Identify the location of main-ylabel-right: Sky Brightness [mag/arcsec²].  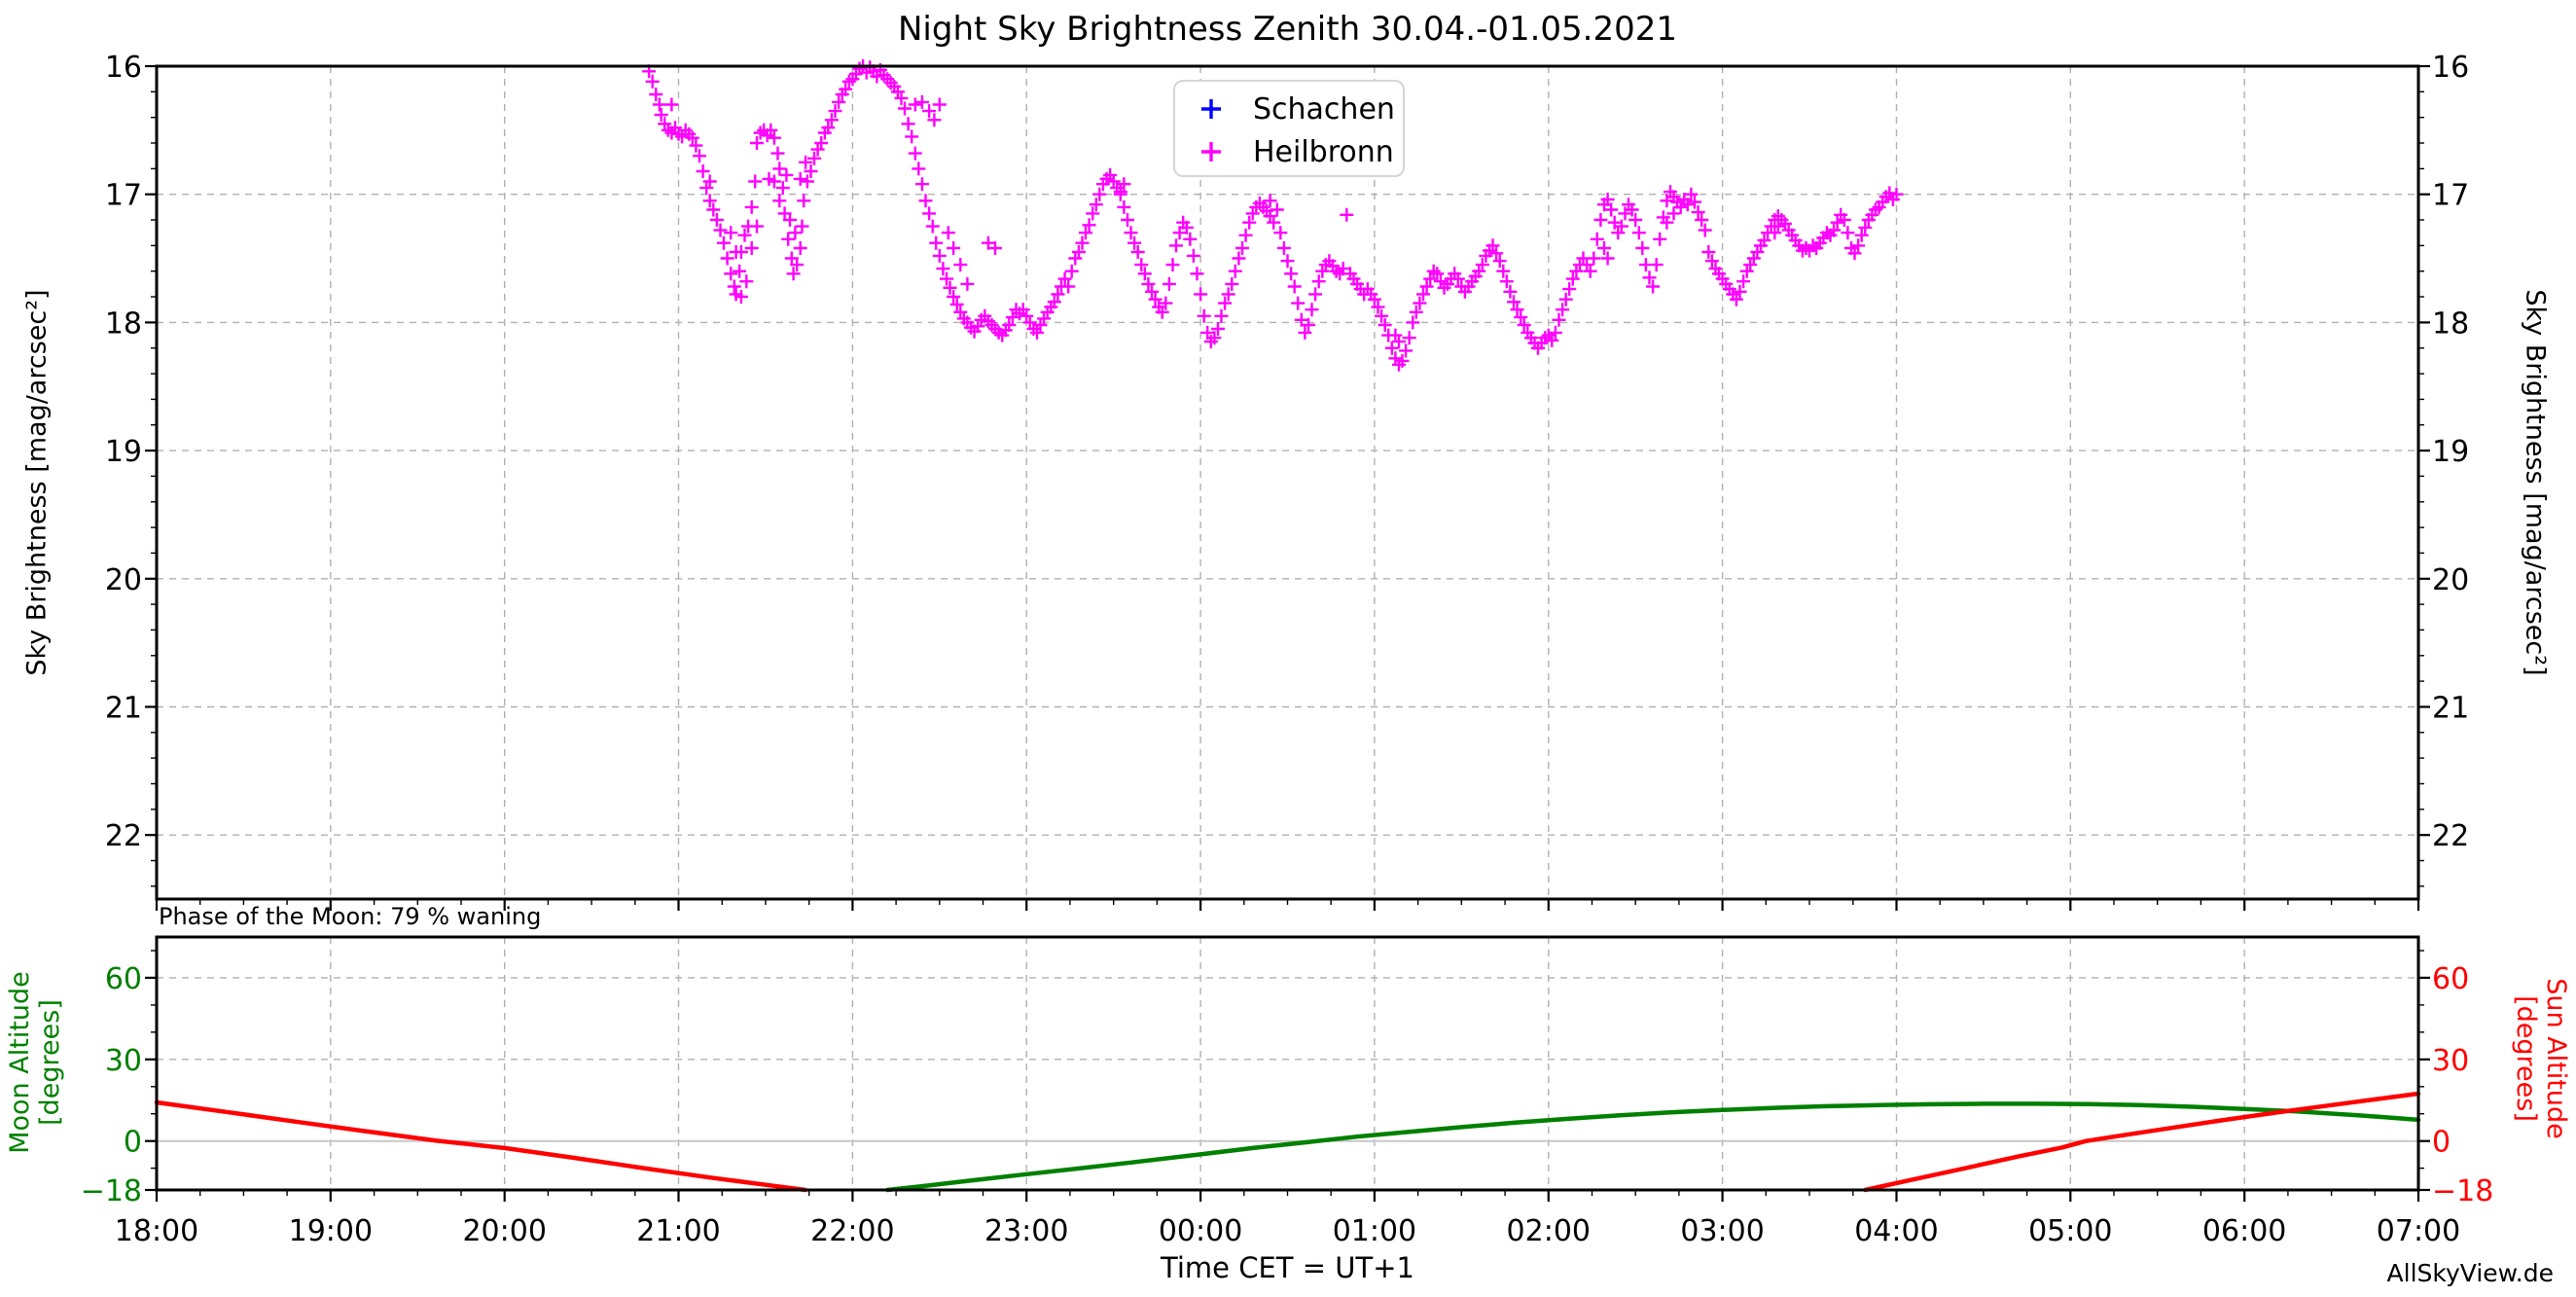
(2535, 482).